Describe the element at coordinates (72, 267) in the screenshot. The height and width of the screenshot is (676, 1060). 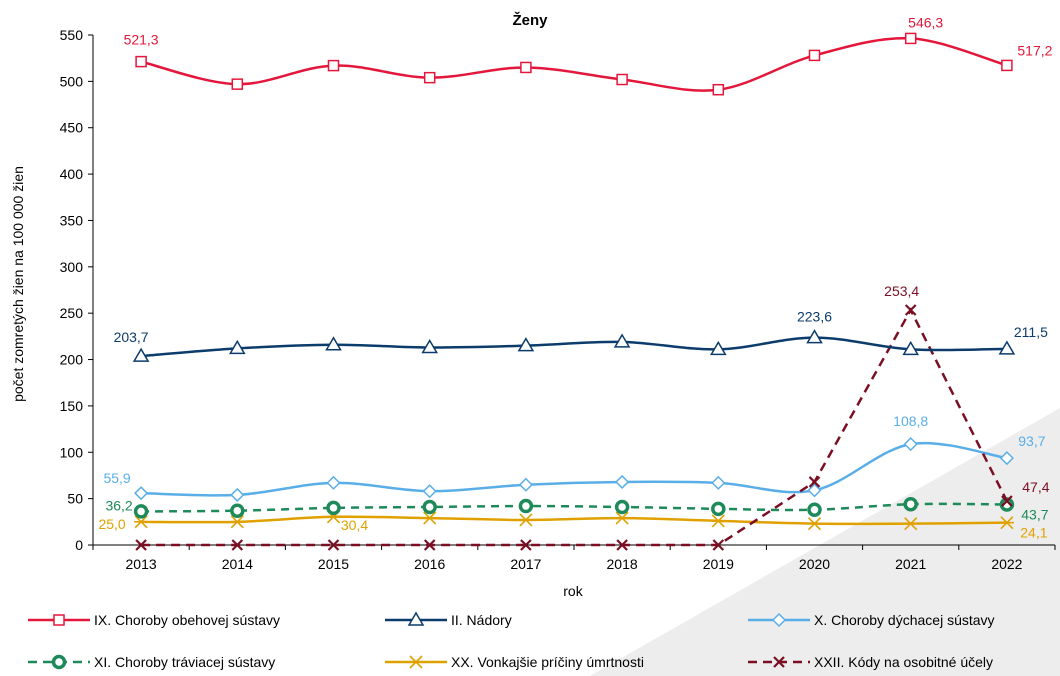
I see `y-tick-label: 300` at that location.